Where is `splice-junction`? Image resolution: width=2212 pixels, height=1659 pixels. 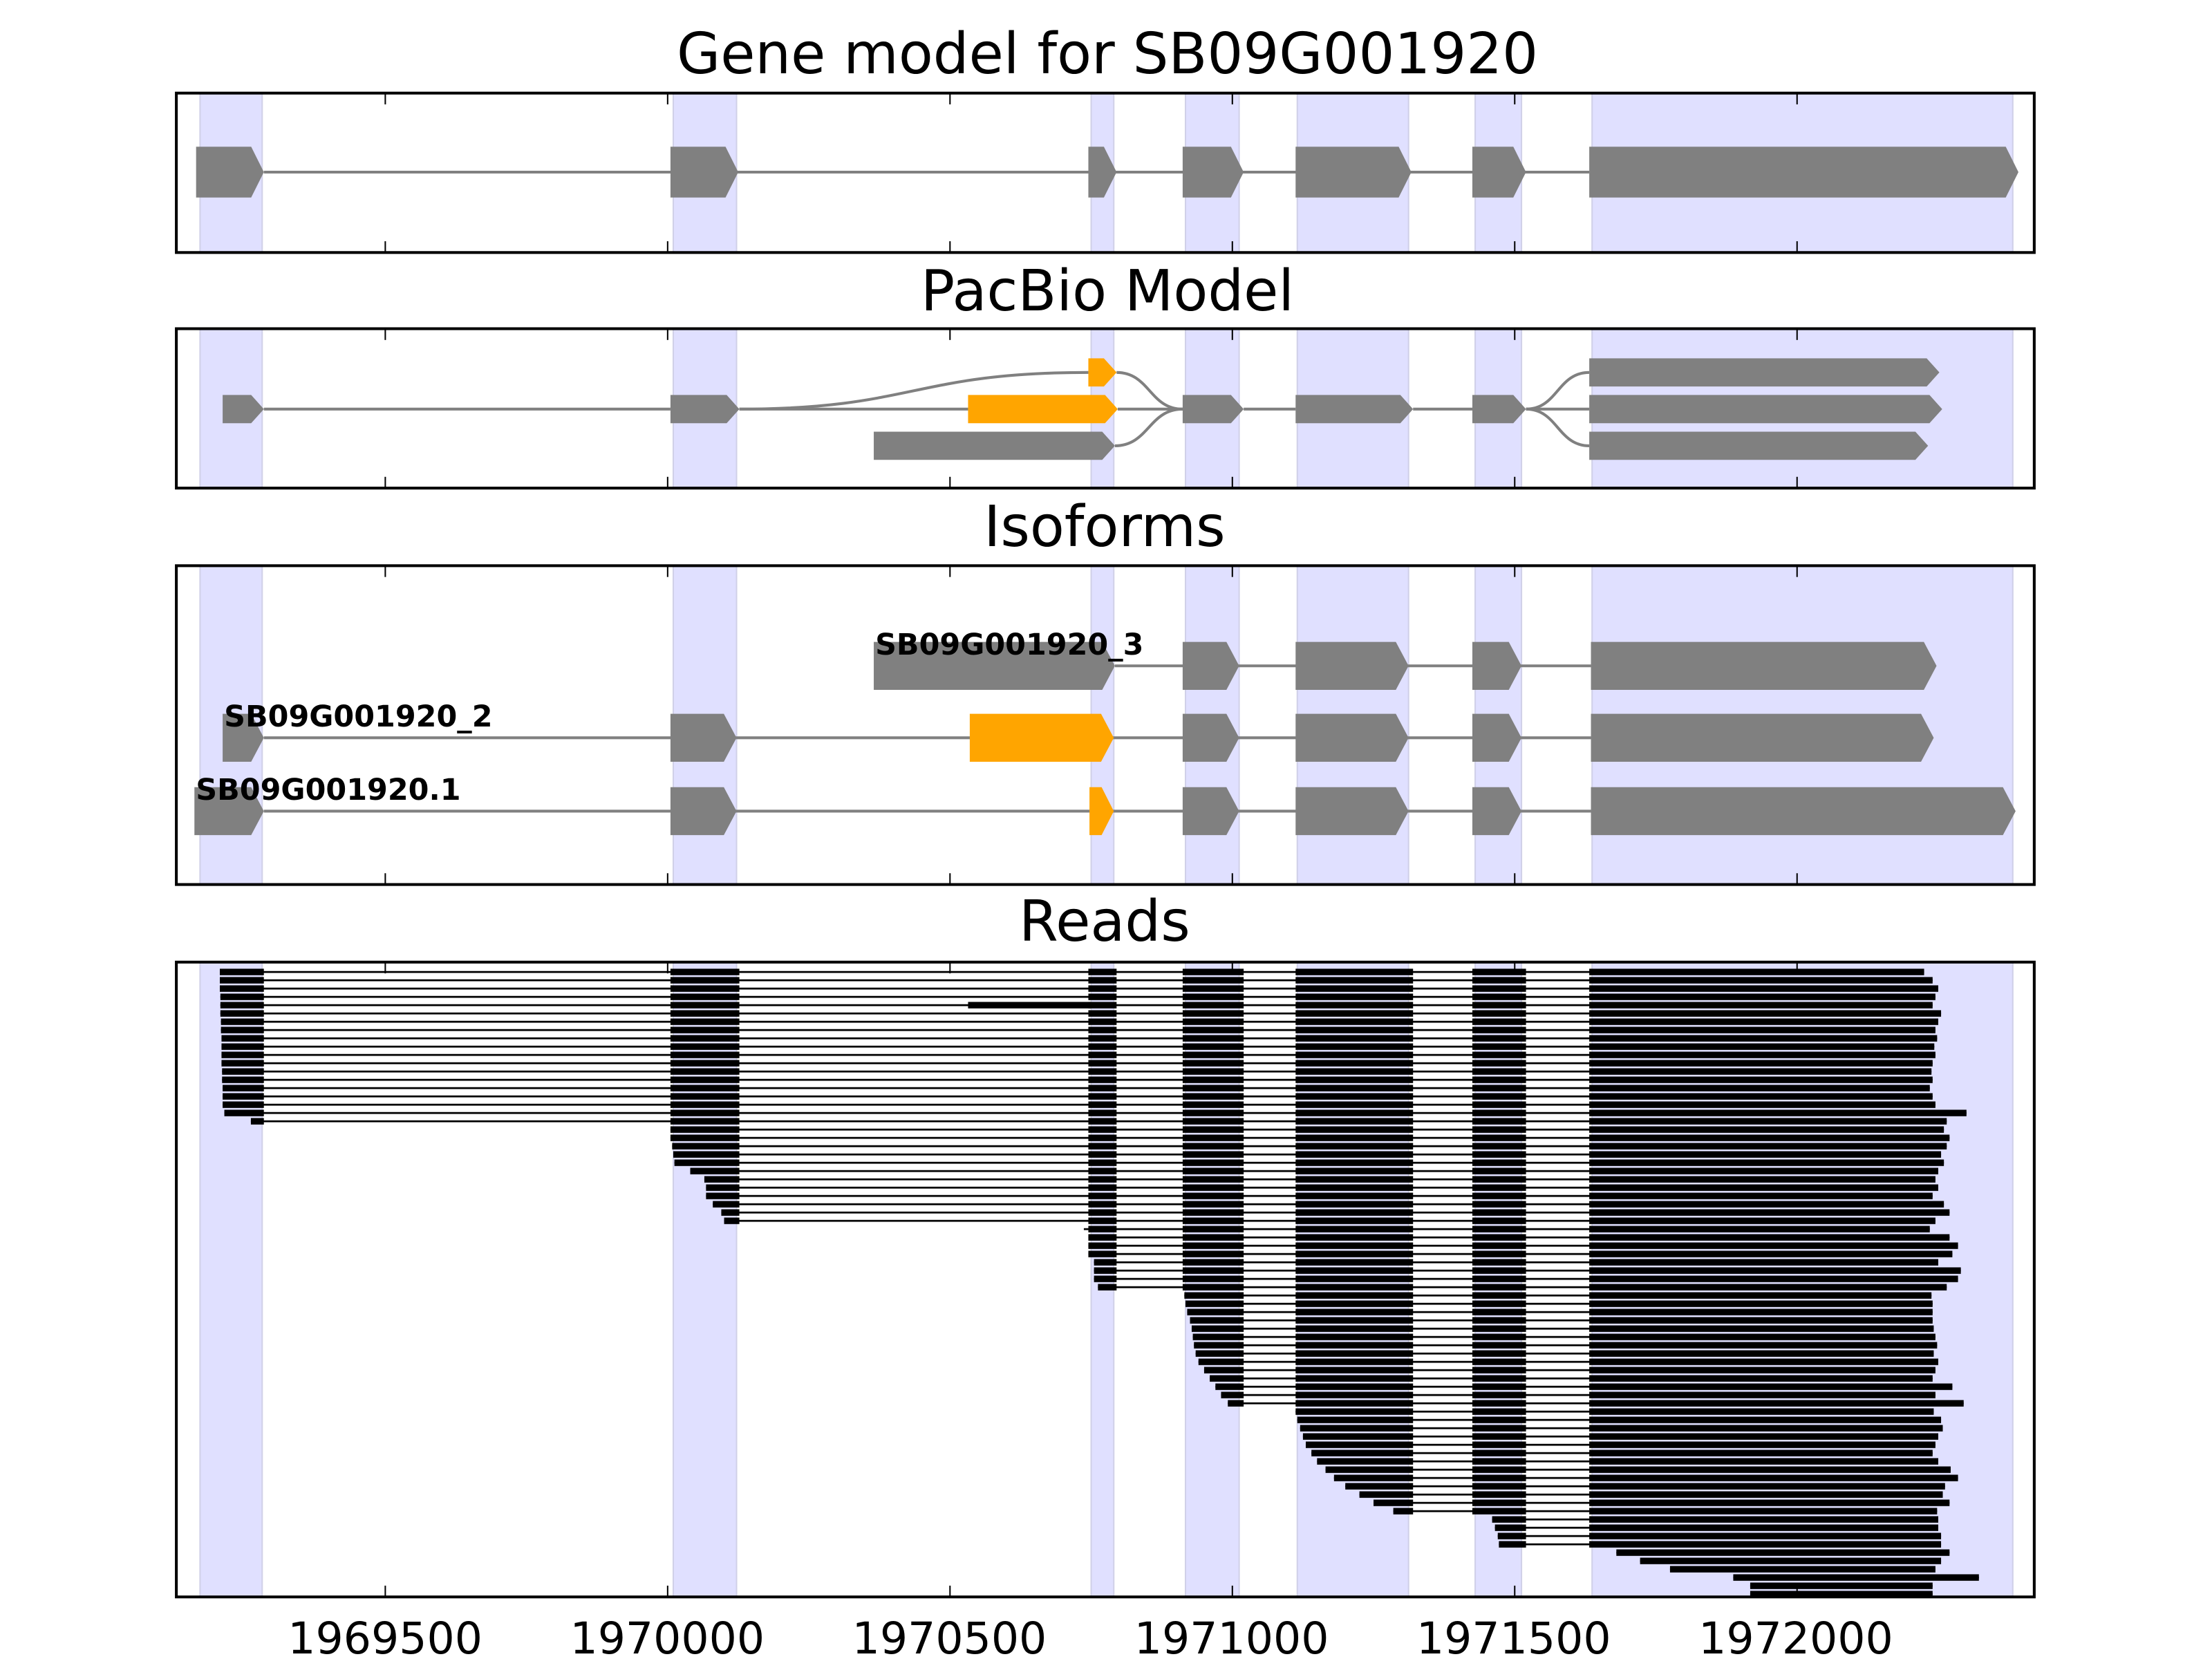 splice-junction is located at coordinates (1558, 391).